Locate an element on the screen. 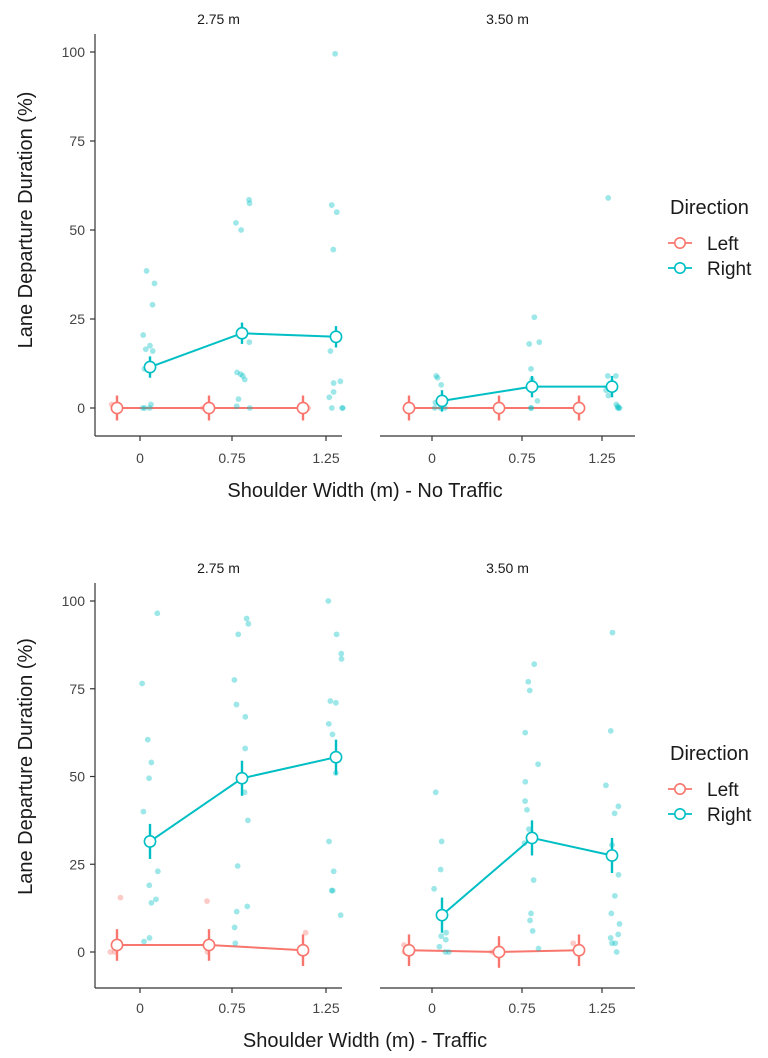 This screenshot has height=1058, width=768. panel-2-75-m: 2.75 m 0 0.75 1.25 is located at coordinates (220, 788).